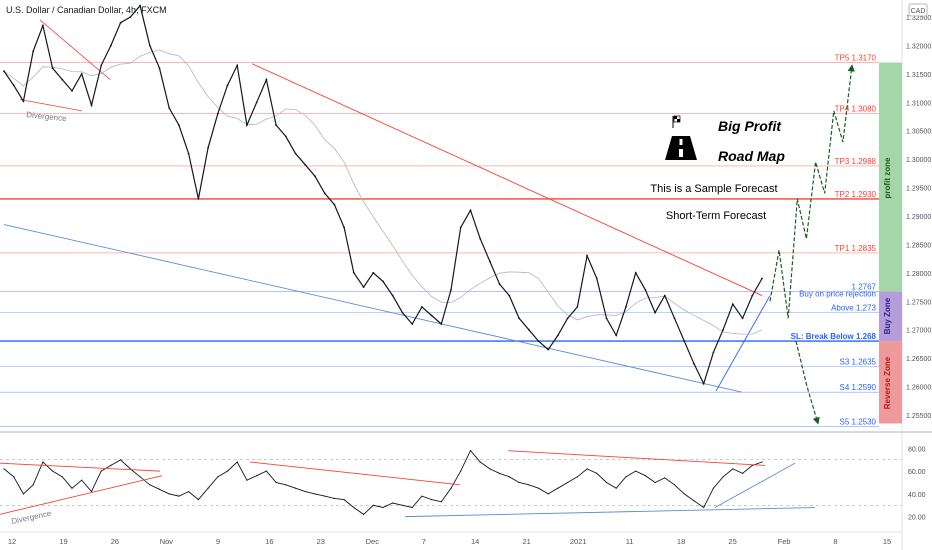 The image size is (932, 550). Describe the element at coordinates (86, 10) in the screenshot. I see `symbol-title: U.S. Dollar / Canadian Dollar, 4h, FXCM` at that location.